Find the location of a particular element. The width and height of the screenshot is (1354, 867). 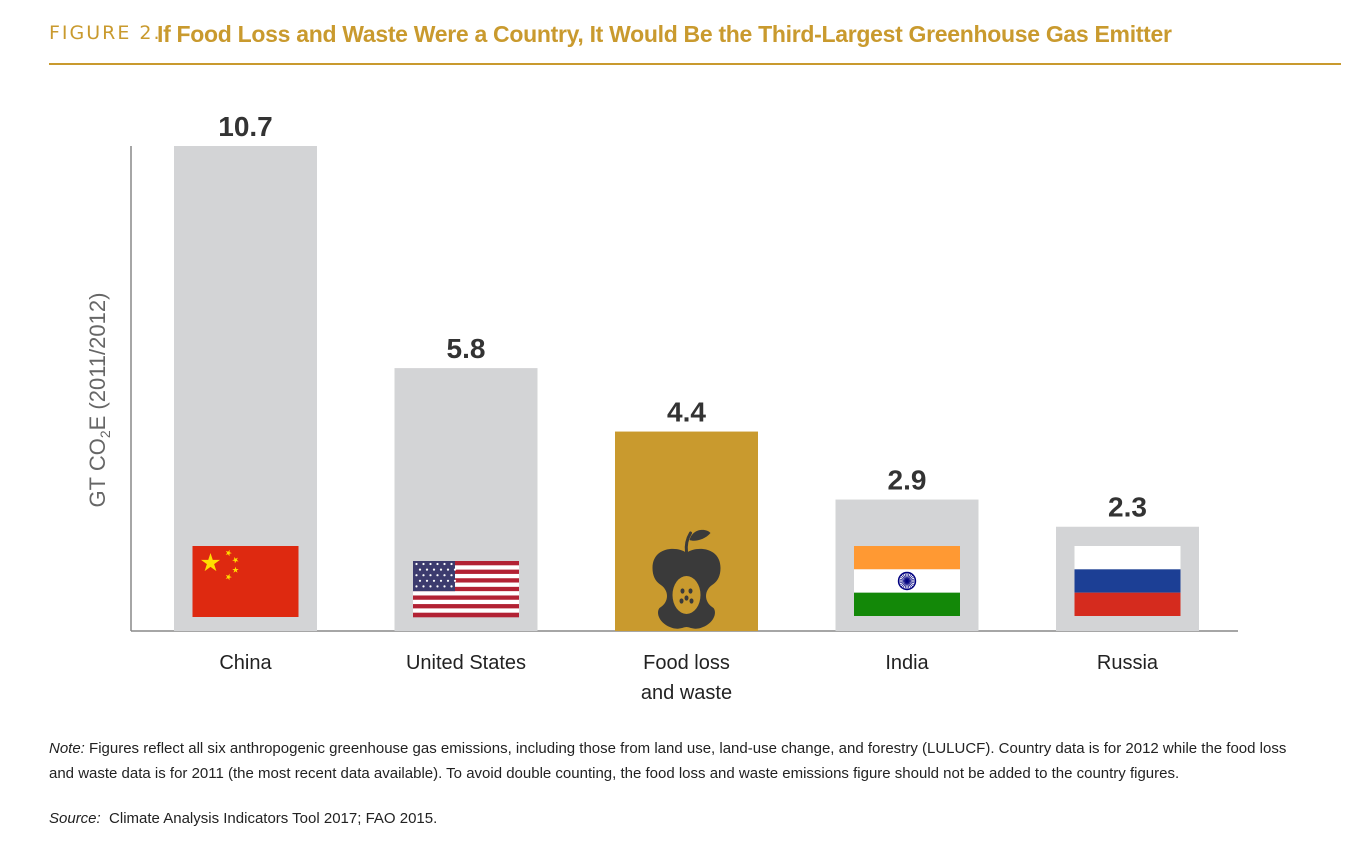

note-label: Note: is located at coordinates (67, 748).